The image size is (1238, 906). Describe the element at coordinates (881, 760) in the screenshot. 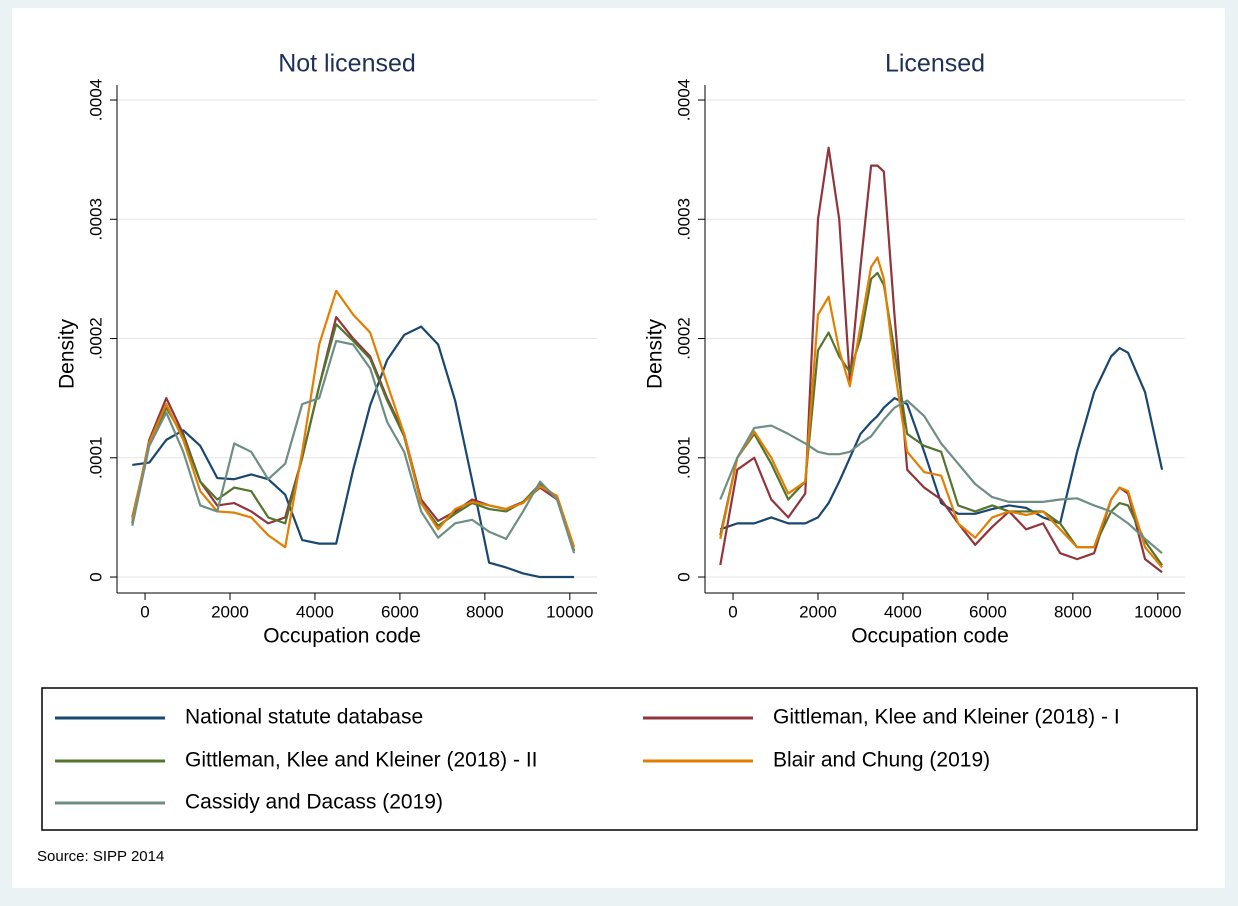

I see `legend-label: Blair and Chung (2019)` at that location.